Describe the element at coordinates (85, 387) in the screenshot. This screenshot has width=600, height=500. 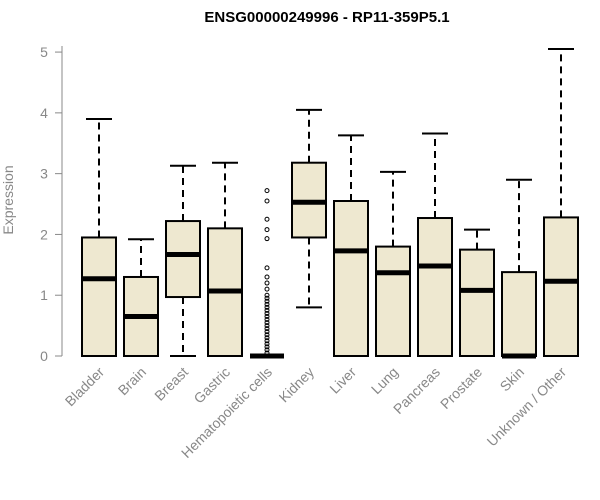
I see `x-category-label: Bladder` at that location.